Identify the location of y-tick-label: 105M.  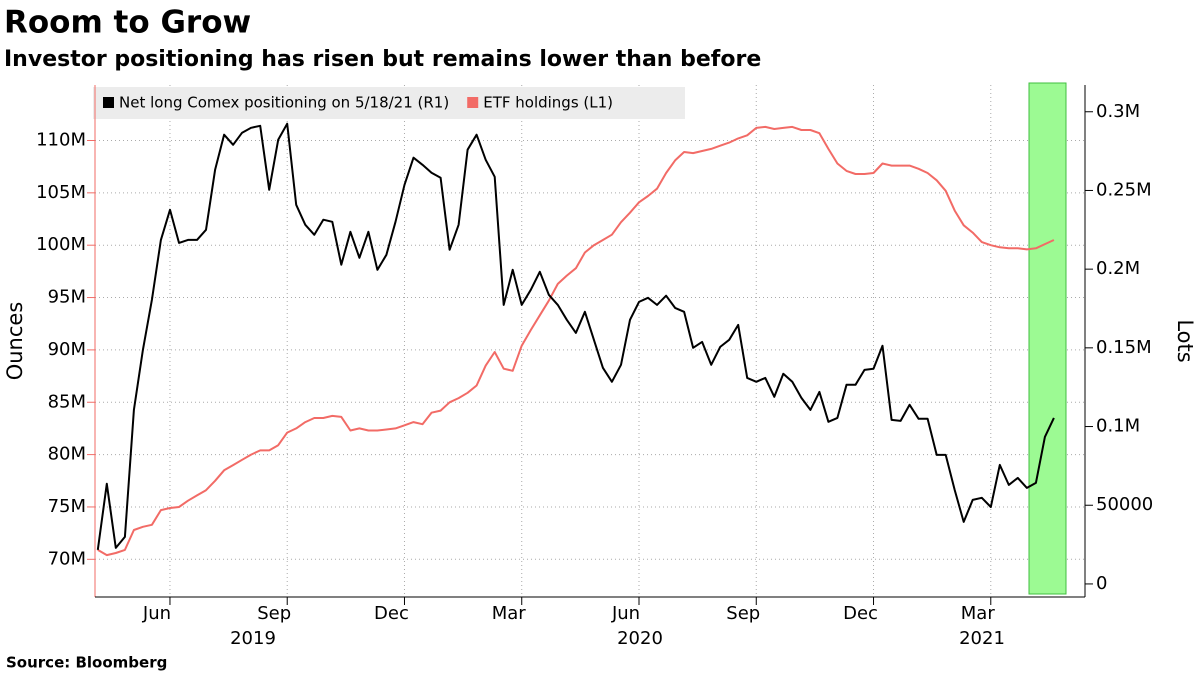
(61, 192).